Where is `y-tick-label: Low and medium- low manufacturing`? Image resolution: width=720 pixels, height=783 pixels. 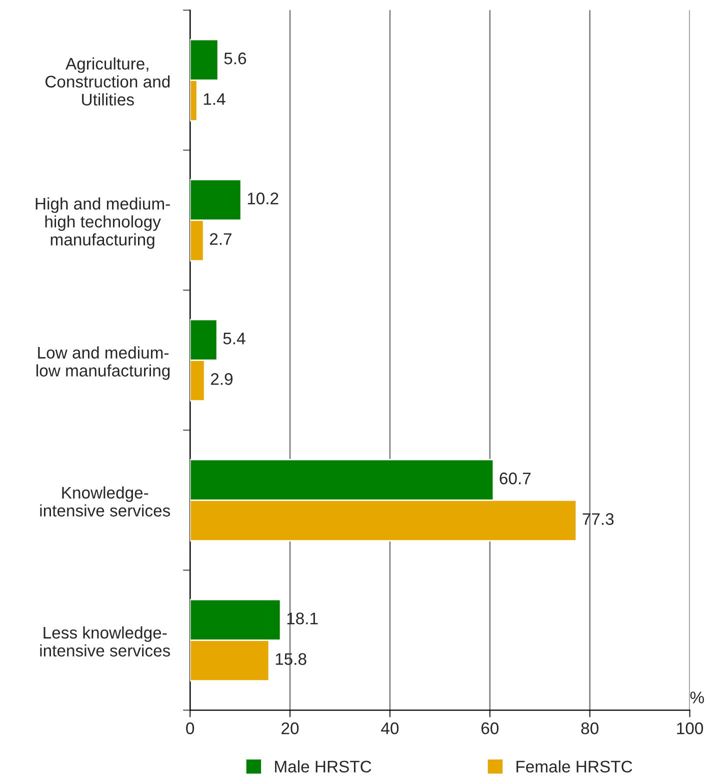
y-tick-label: Low and medium- low manufacturing is located at coordinates (103, 363).